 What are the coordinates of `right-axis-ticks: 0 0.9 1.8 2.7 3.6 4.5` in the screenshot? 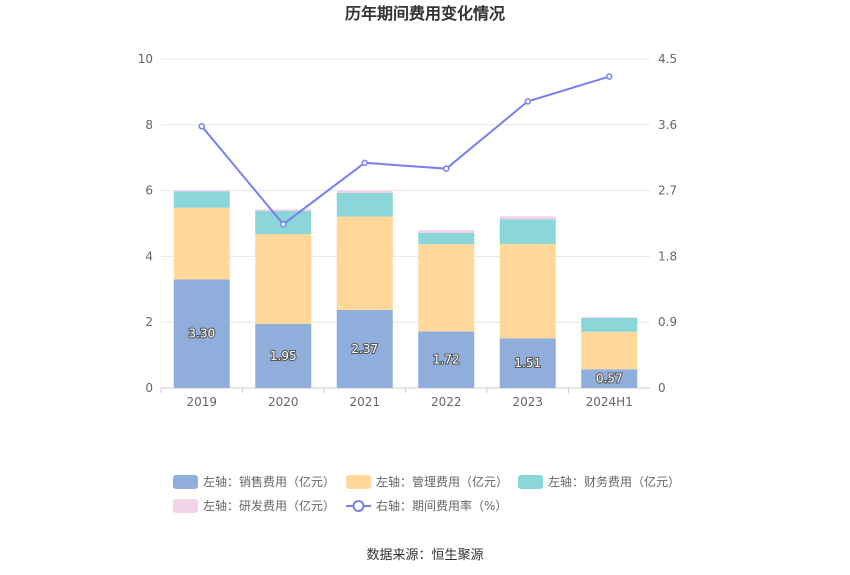 It's located at (667, 223).